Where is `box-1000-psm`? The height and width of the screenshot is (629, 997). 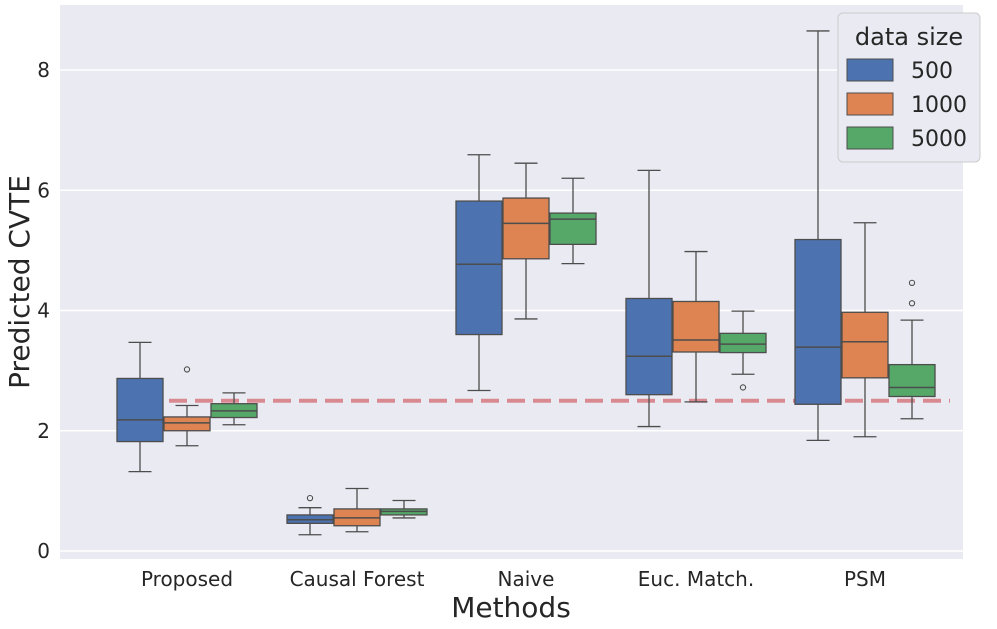
box-1000-psm is located at coordinates (865, 330).